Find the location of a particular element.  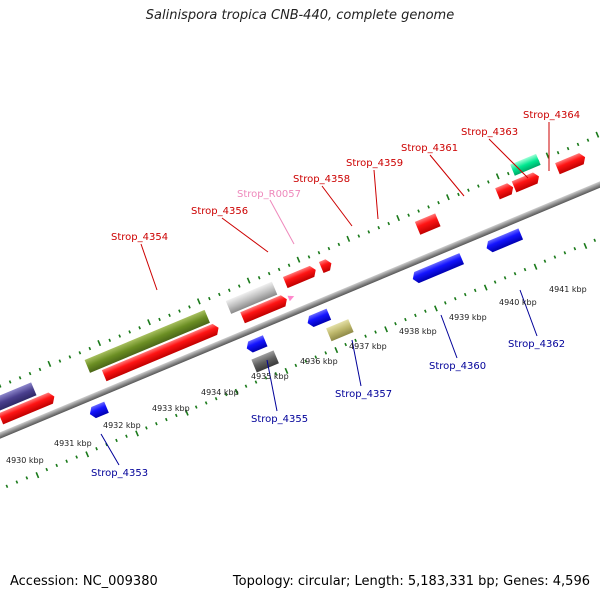

label-strop-4357: Strop_4357 is located at coordinates (363, 394).